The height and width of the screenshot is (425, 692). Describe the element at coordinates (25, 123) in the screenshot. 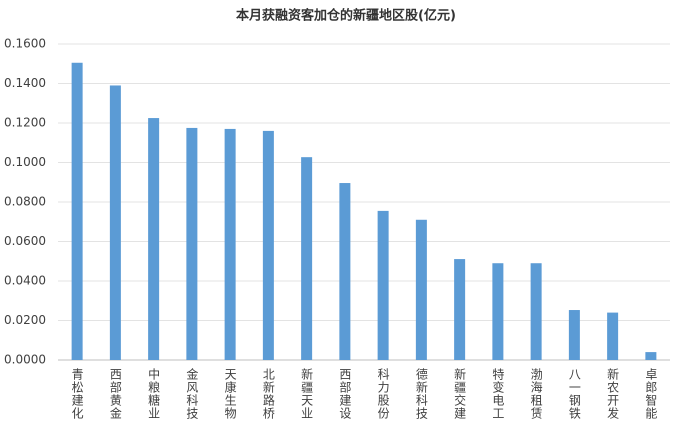

I see `y-tick-label: 0.1200` at that location.